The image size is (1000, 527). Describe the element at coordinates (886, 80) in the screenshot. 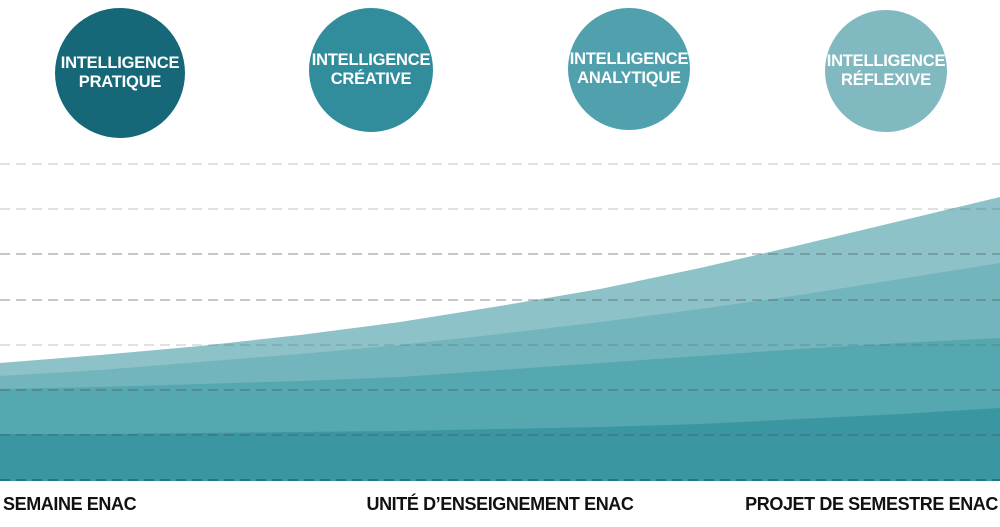

I see `circle-label-line: RÉFLEXIVE` at that location.